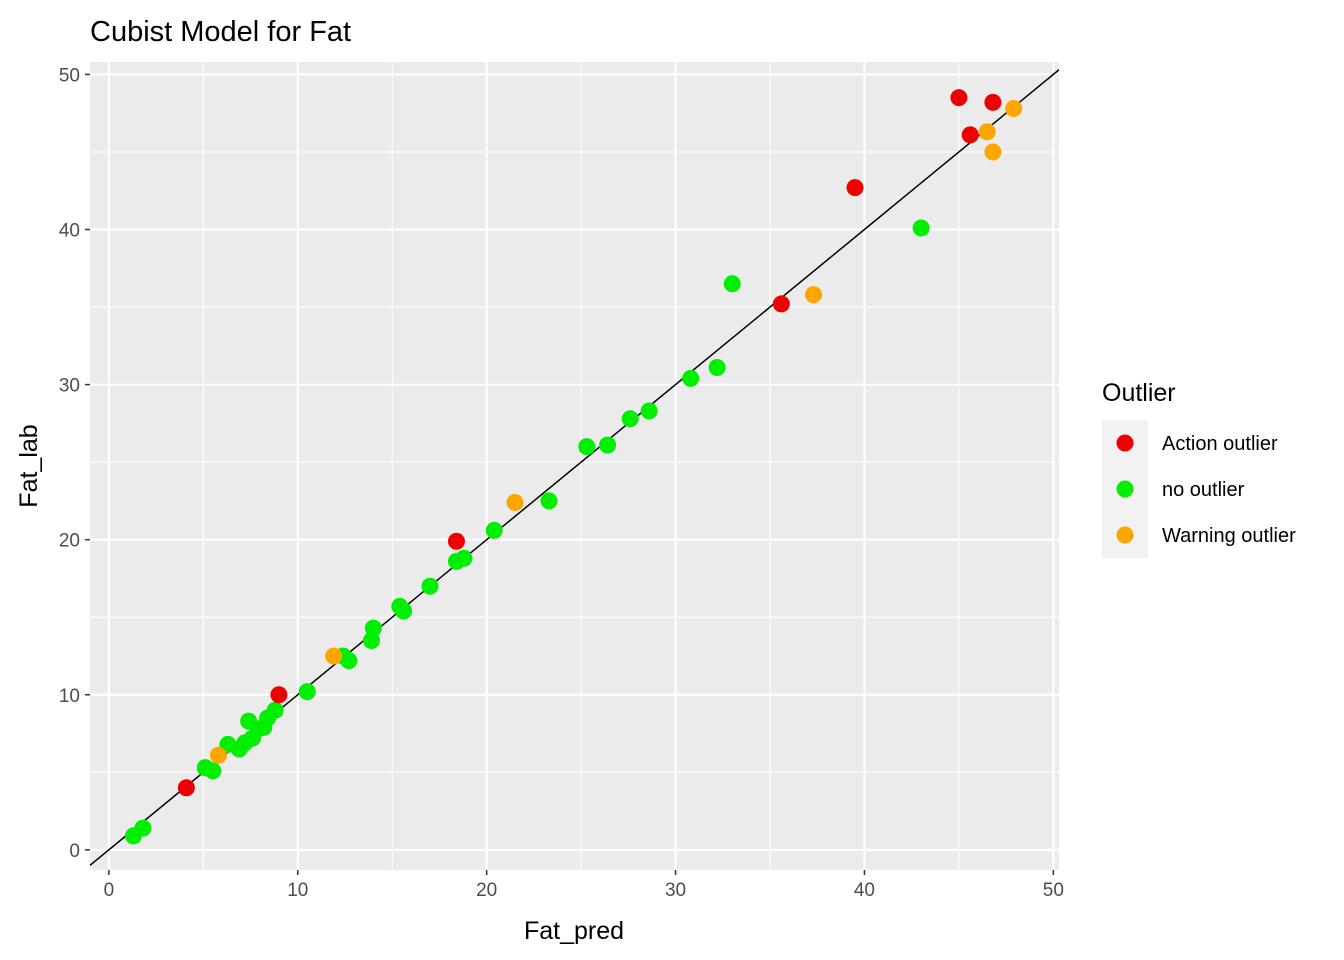  Describe the element at coordinates (297, 890) in the screenshot. I see `x-tick-label: 10` at that location.